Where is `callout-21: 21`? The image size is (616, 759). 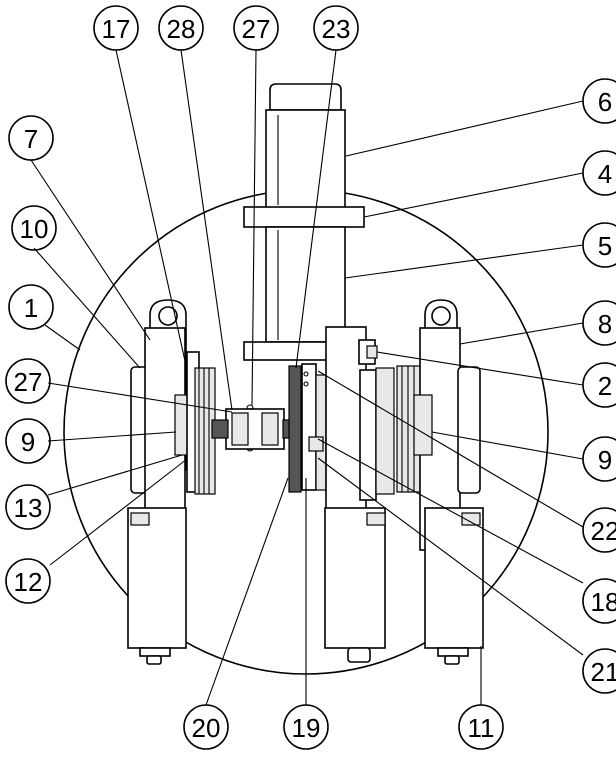 callout-21: 21 is located at coordinates (599, 671).